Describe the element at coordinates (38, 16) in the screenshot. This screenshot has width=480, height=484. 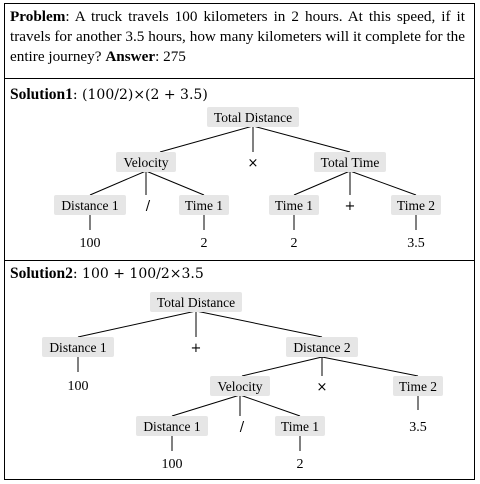
I see `problem-label: Problem` at that location.